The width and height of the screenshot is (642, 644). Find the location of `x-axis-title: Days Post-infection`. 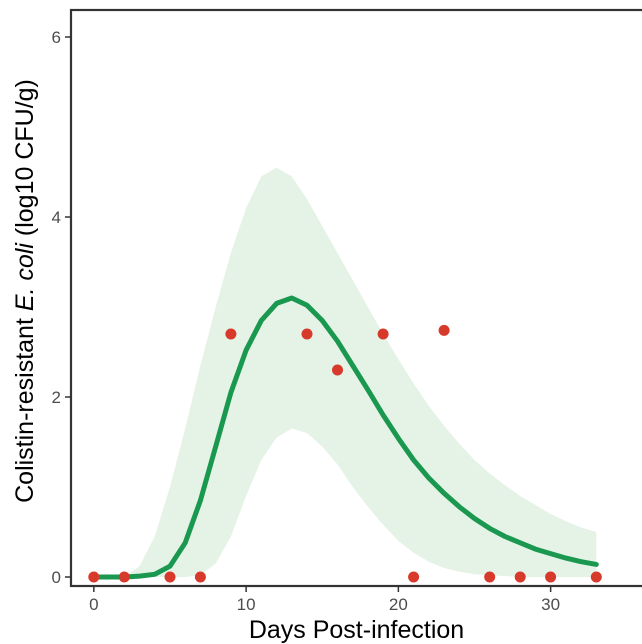

x-axis-title: Days Post-infection is located at coordinates (356, 630).